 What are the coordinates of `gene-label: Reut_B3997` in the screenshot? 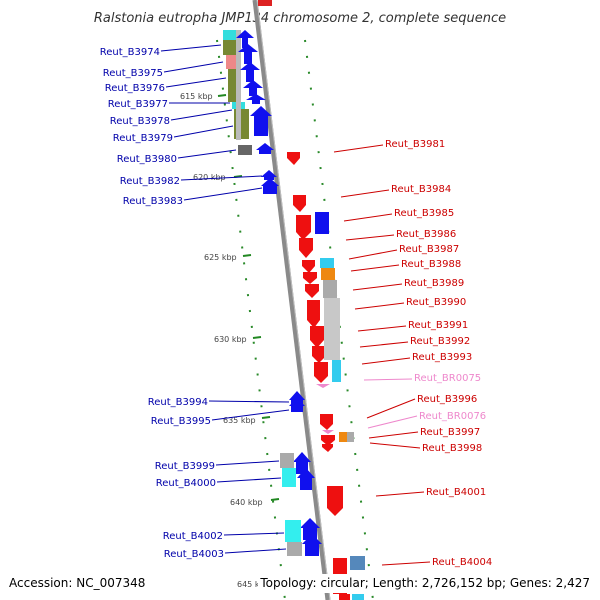 It's located at (450, 432).